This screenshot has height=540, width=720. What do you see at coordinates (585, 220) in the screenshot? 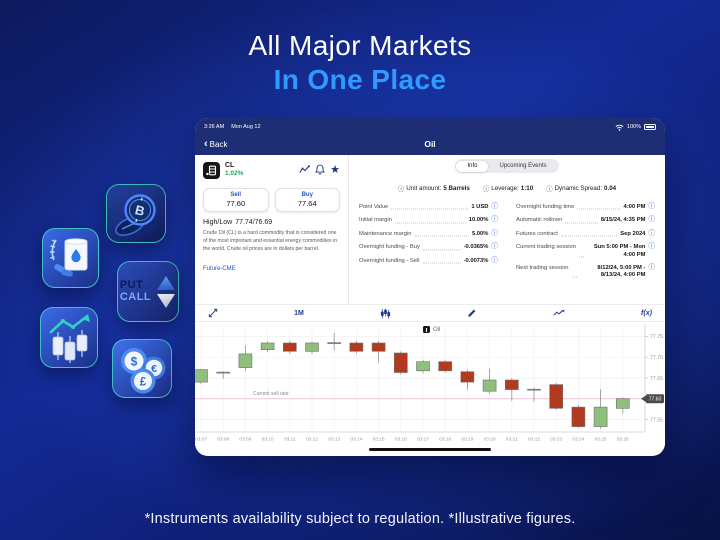
I see `detail-row: Automatic rollover 8/15/24, 4:35 PM ⓘ` at bounding box center [585, 220].